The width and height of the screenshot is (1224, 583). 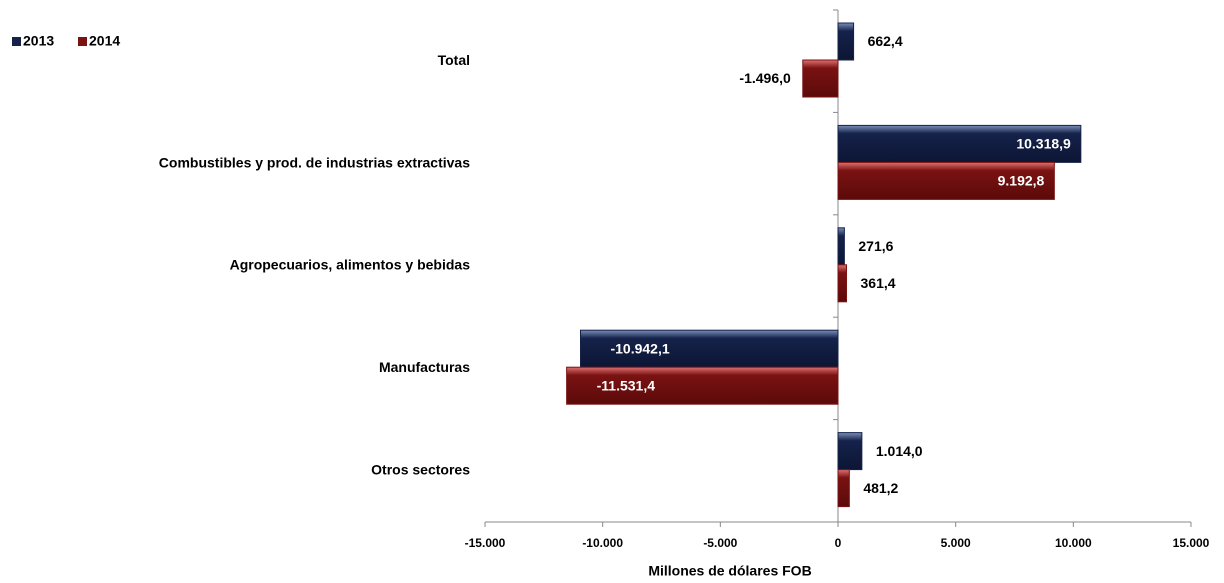 I want to click on category-label: Otros sectores, so click(x=420, y=470).